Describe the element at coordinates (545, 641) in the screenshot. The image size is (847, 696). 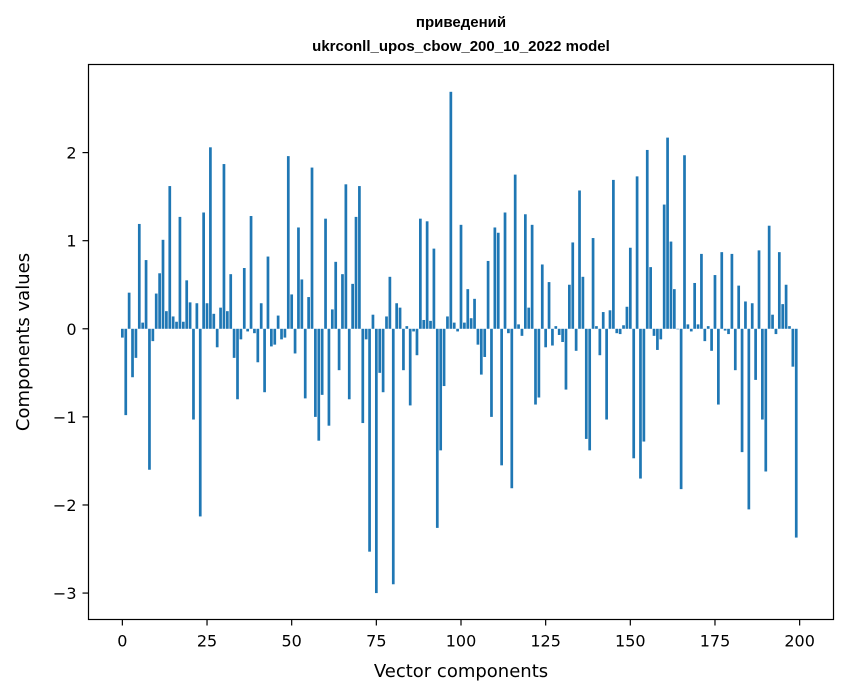
I see `x-tick-label: 125` at that location.